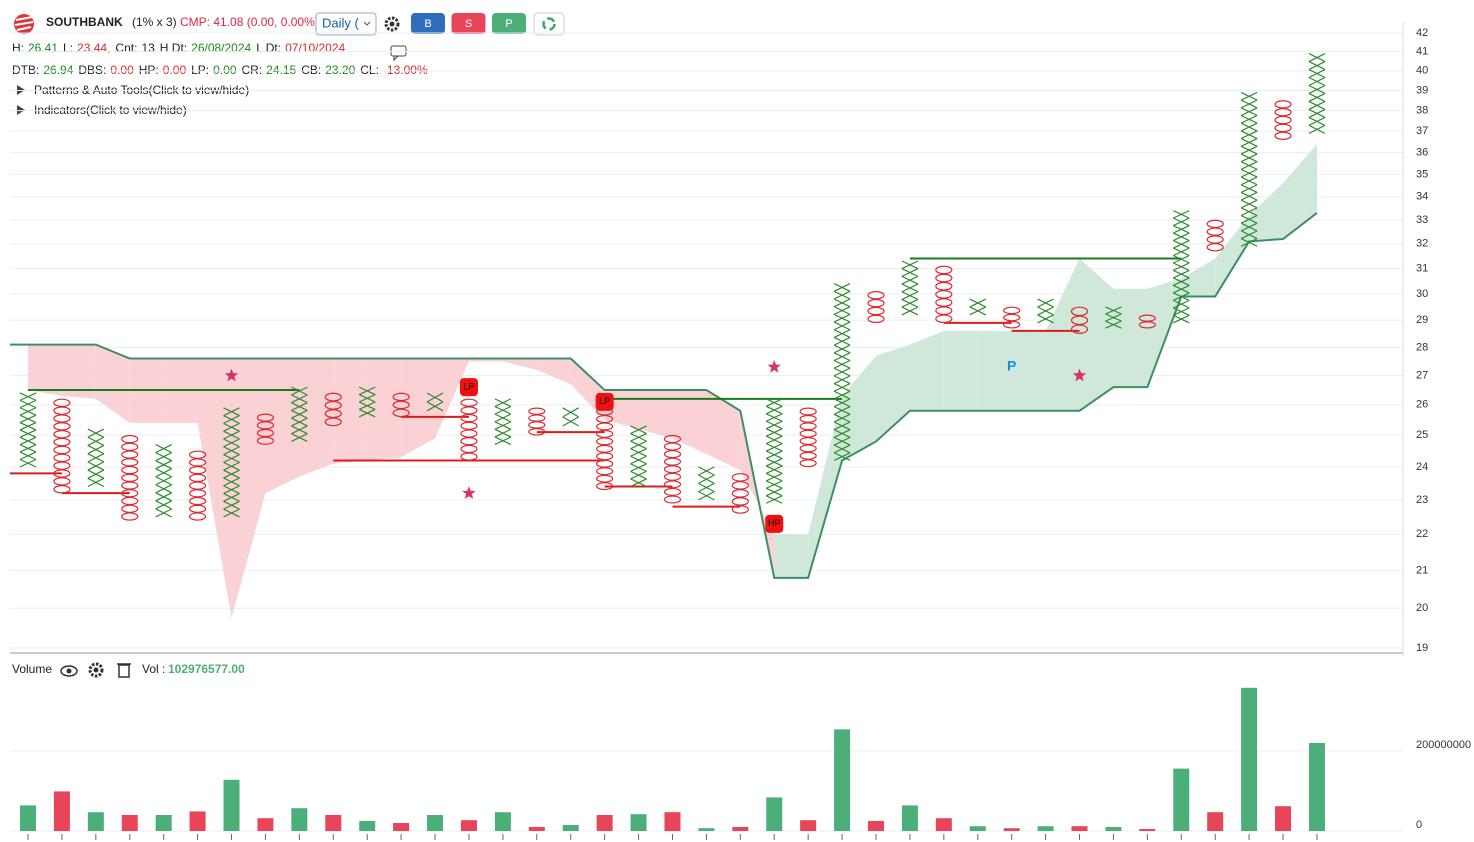 The image size is (1474, 842). Describe the element at coordinates (1422, 174) in the screenshot. I see `y-tick-label: 35` at that location.